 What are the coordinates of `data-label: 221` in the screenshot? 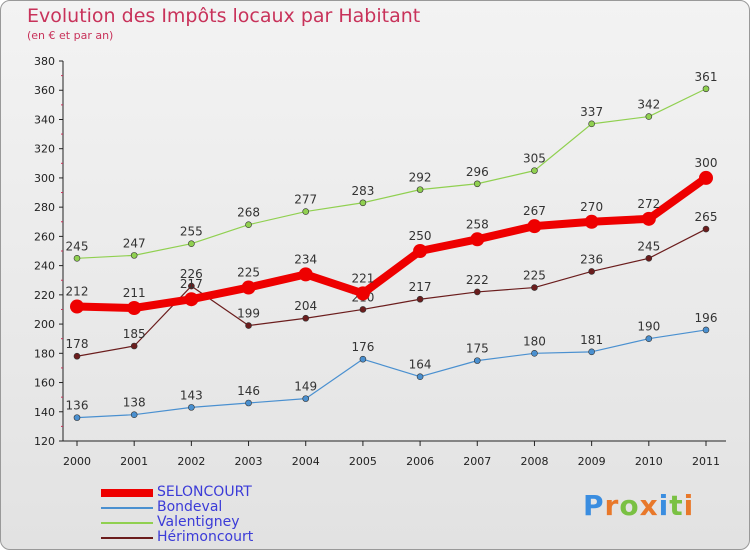 It's located at (362, 278).